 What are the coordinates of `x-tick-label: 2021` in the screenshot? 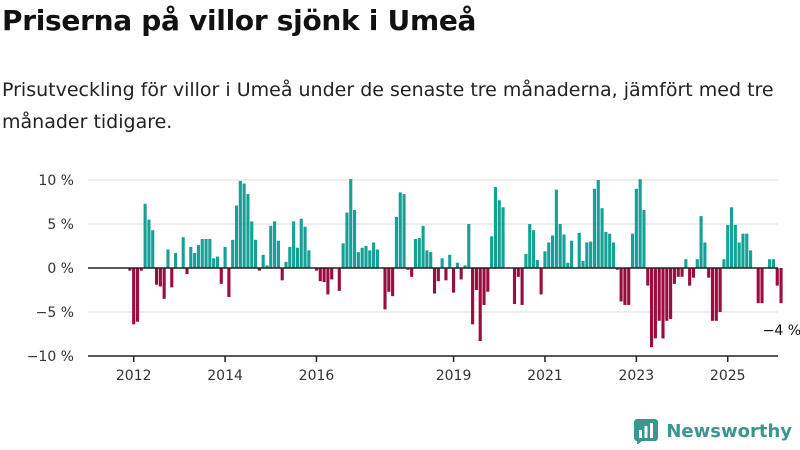 It's located at (545, 376).